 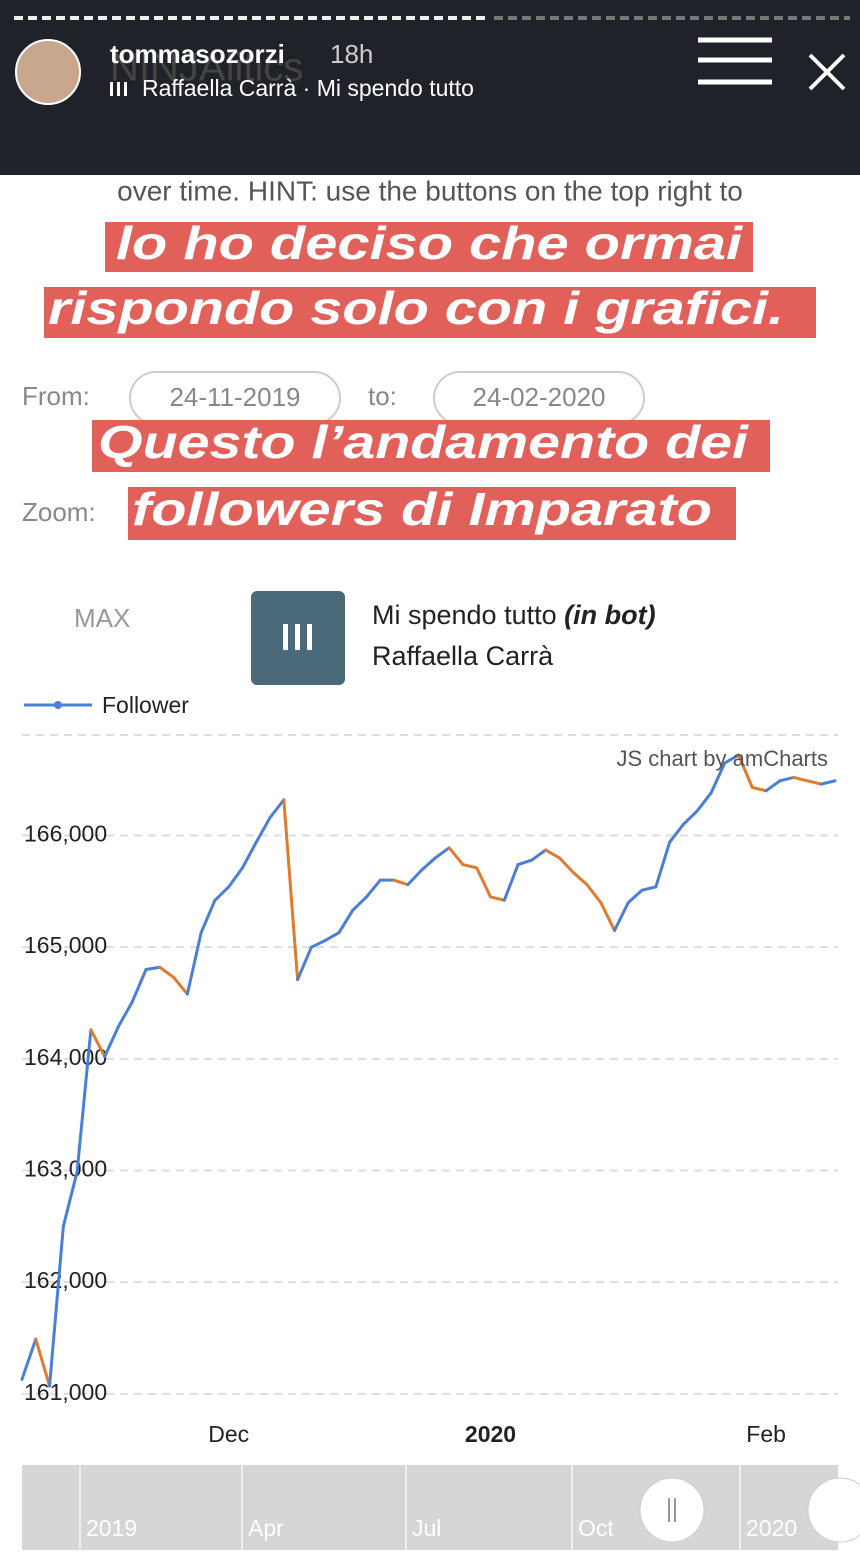 I want to click on from-date: 24-11-2019, so click(x=234, y=397).